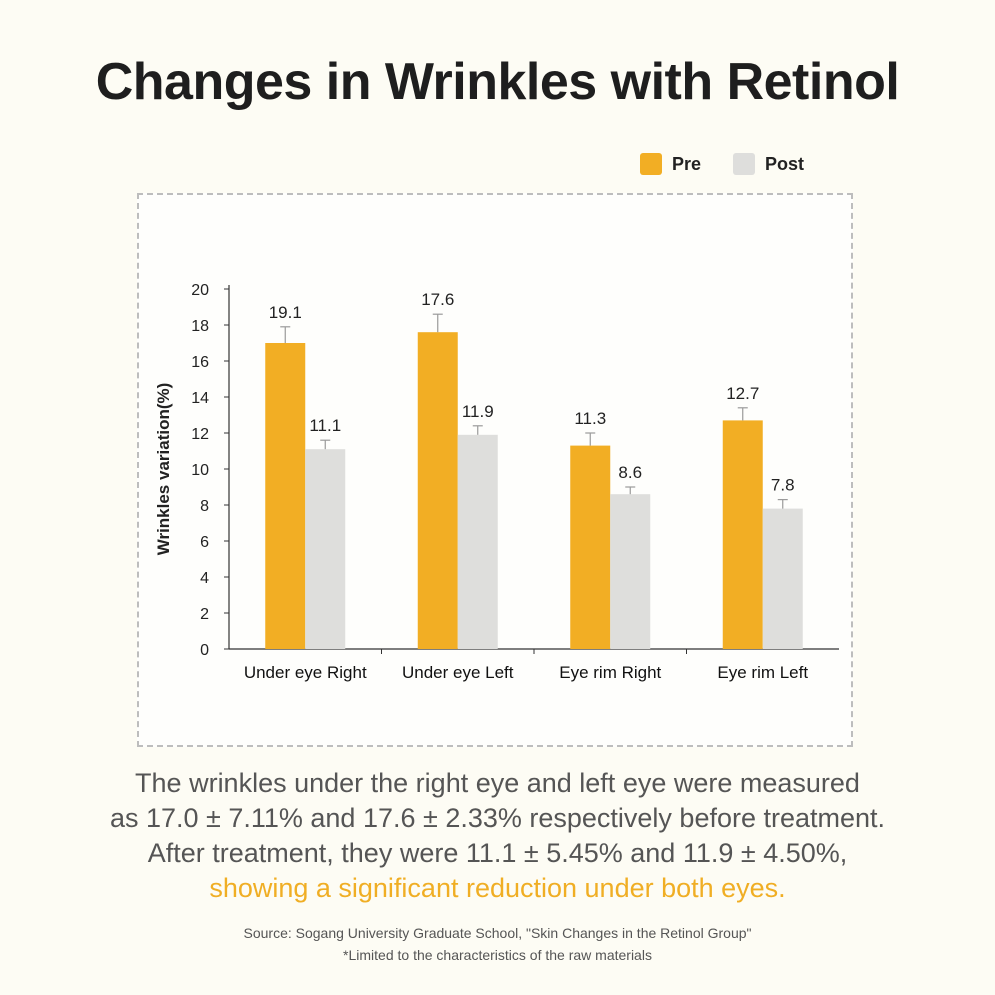  Describe the element at coordinates (285, 312) in the screenshot. I see `data-label-pre: 19.1` at that location.